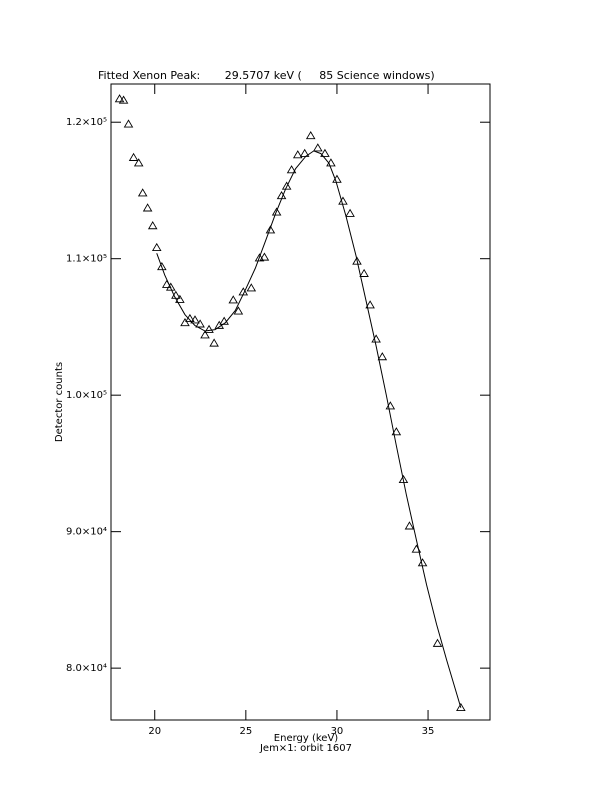 The image size is (612, 792). Describe the element at coordinates (154, 731) in the screenshot. I see `x-tick-label: 20` at that location.